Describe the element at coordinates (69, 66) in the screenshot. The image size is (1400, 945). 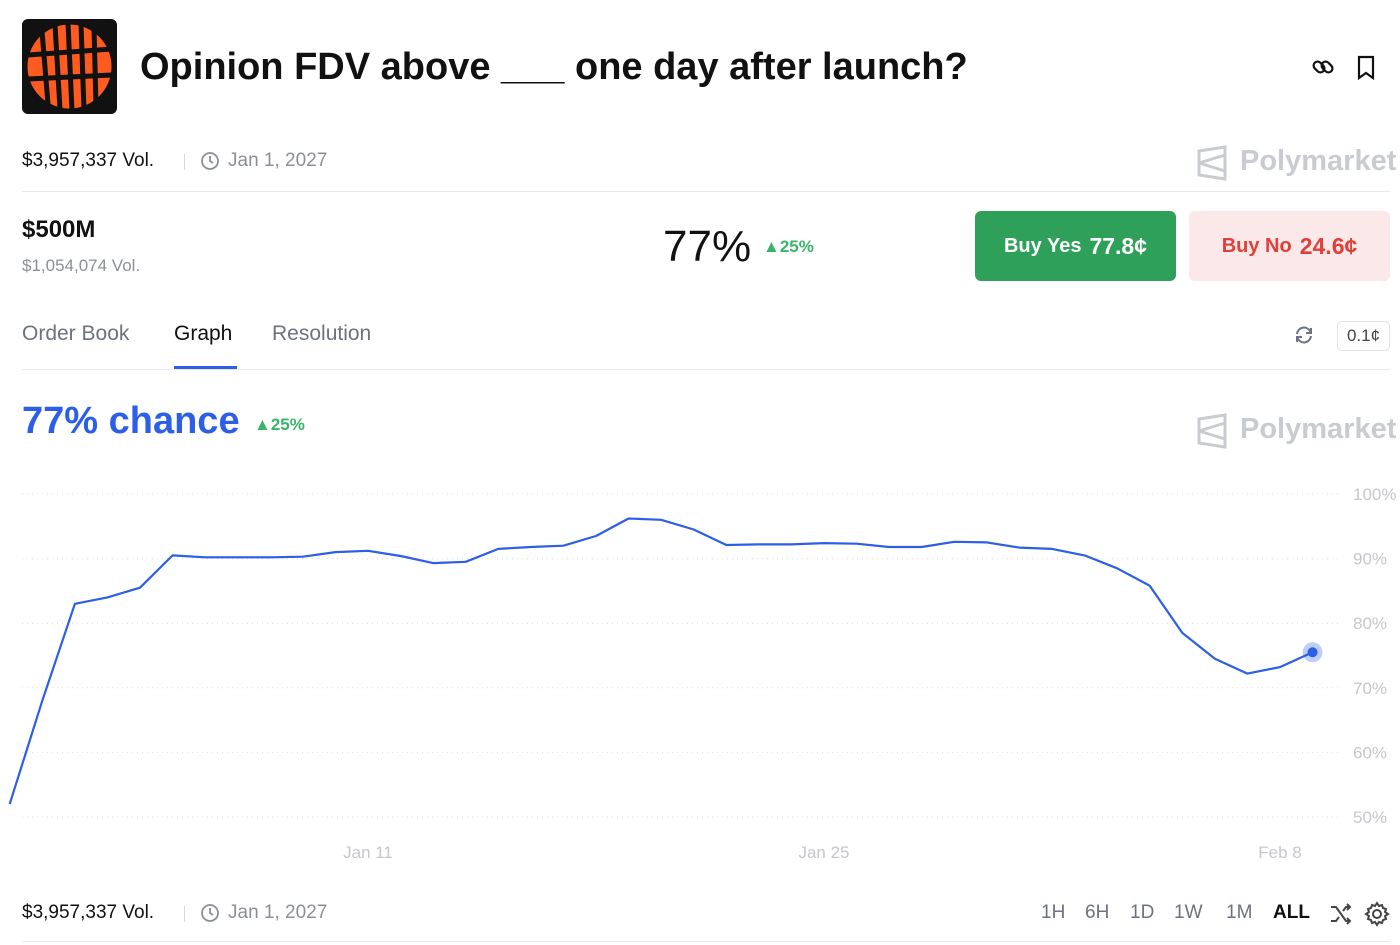
I see `market-logo` at that location.